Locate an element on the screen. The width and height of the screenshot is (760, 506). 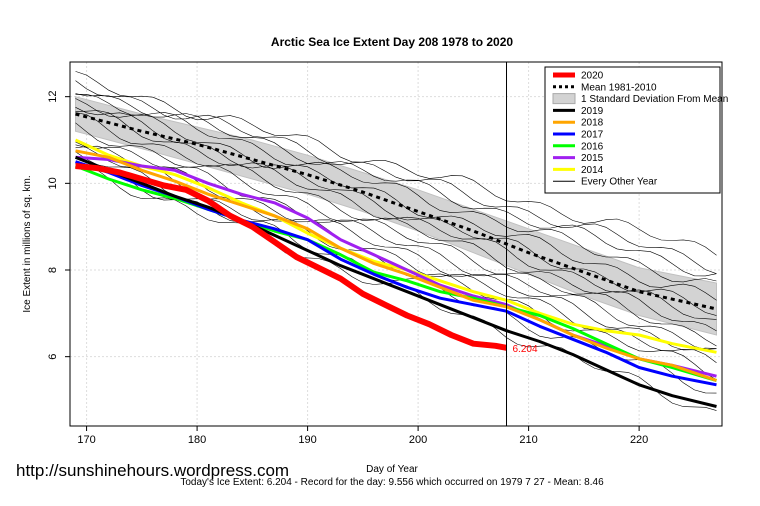
legend-label: 2020 is located at coordinates (592, 76).